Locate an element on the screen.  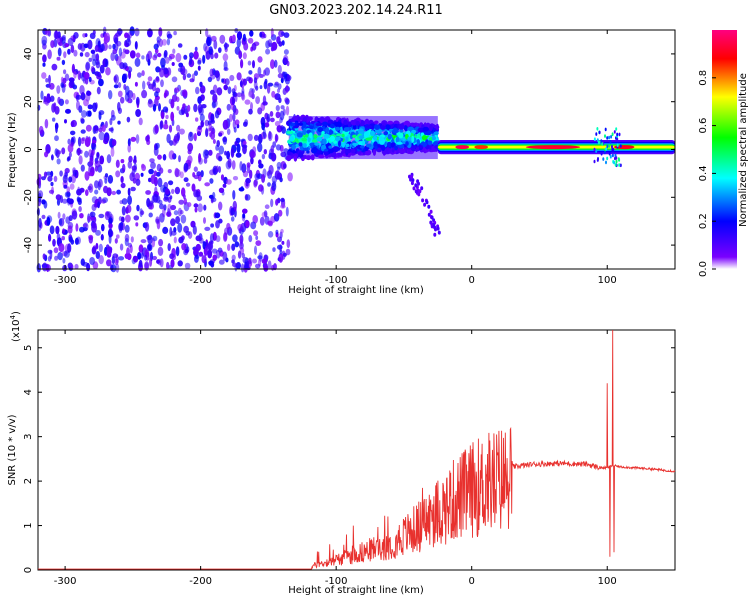
y-tick-label: 3 is located at coordinates (28, 436).